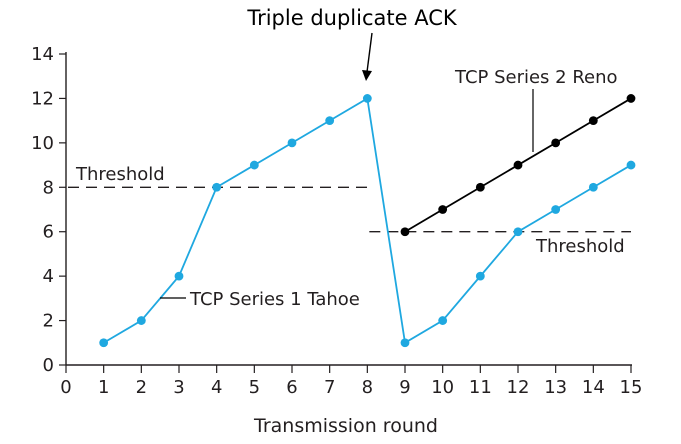  I want to click on data-point-tcp-series-1-tahoe-x11, so click(480, 276).